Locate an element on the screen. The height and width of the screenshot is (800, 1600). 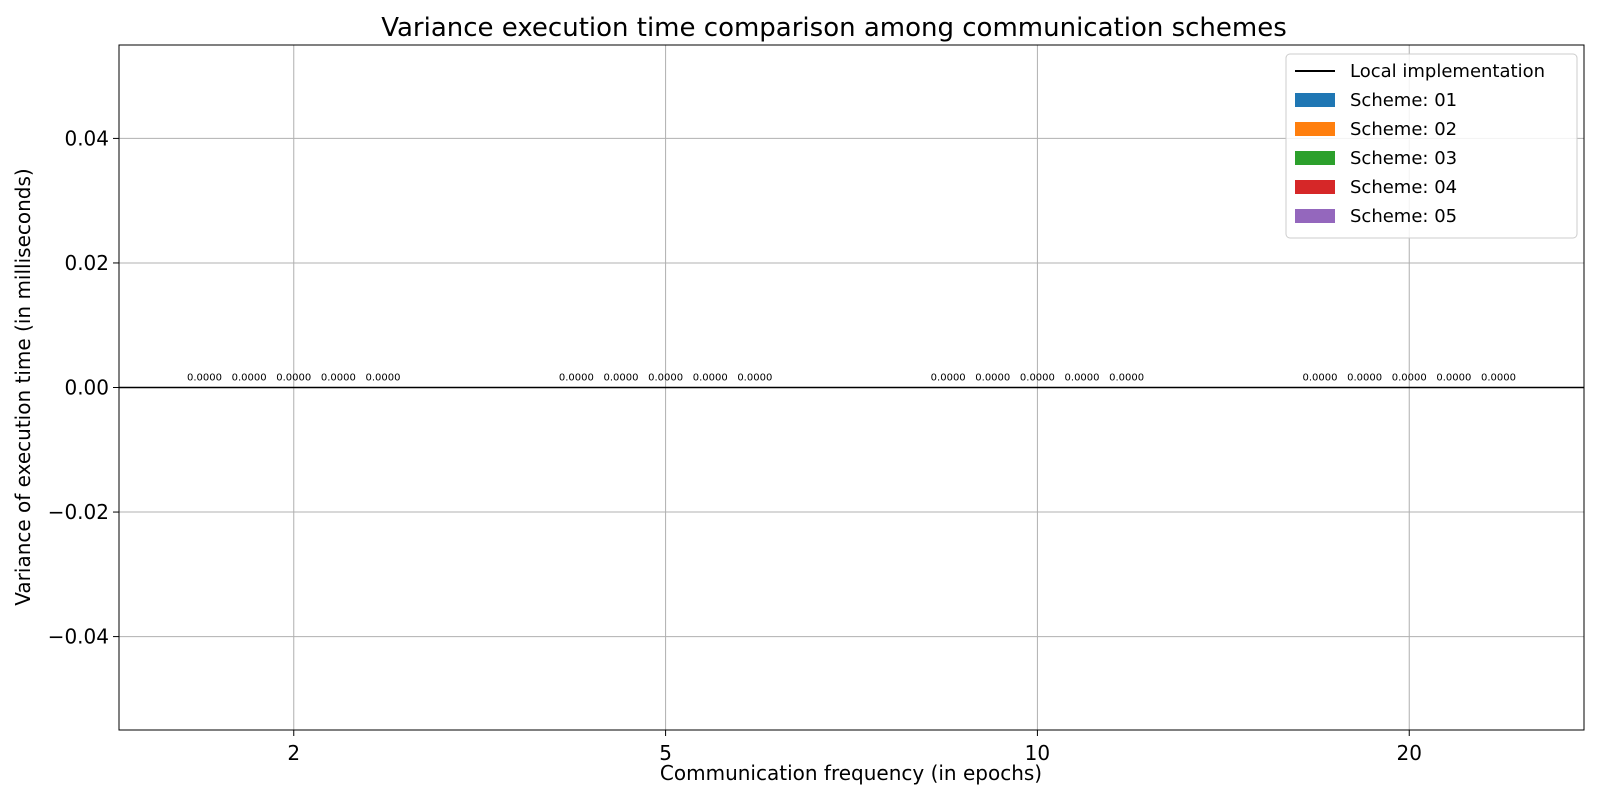
y-axis: −0.04 −0.02 0.00 0.02 0.04 is located at coordinates (83, 387).